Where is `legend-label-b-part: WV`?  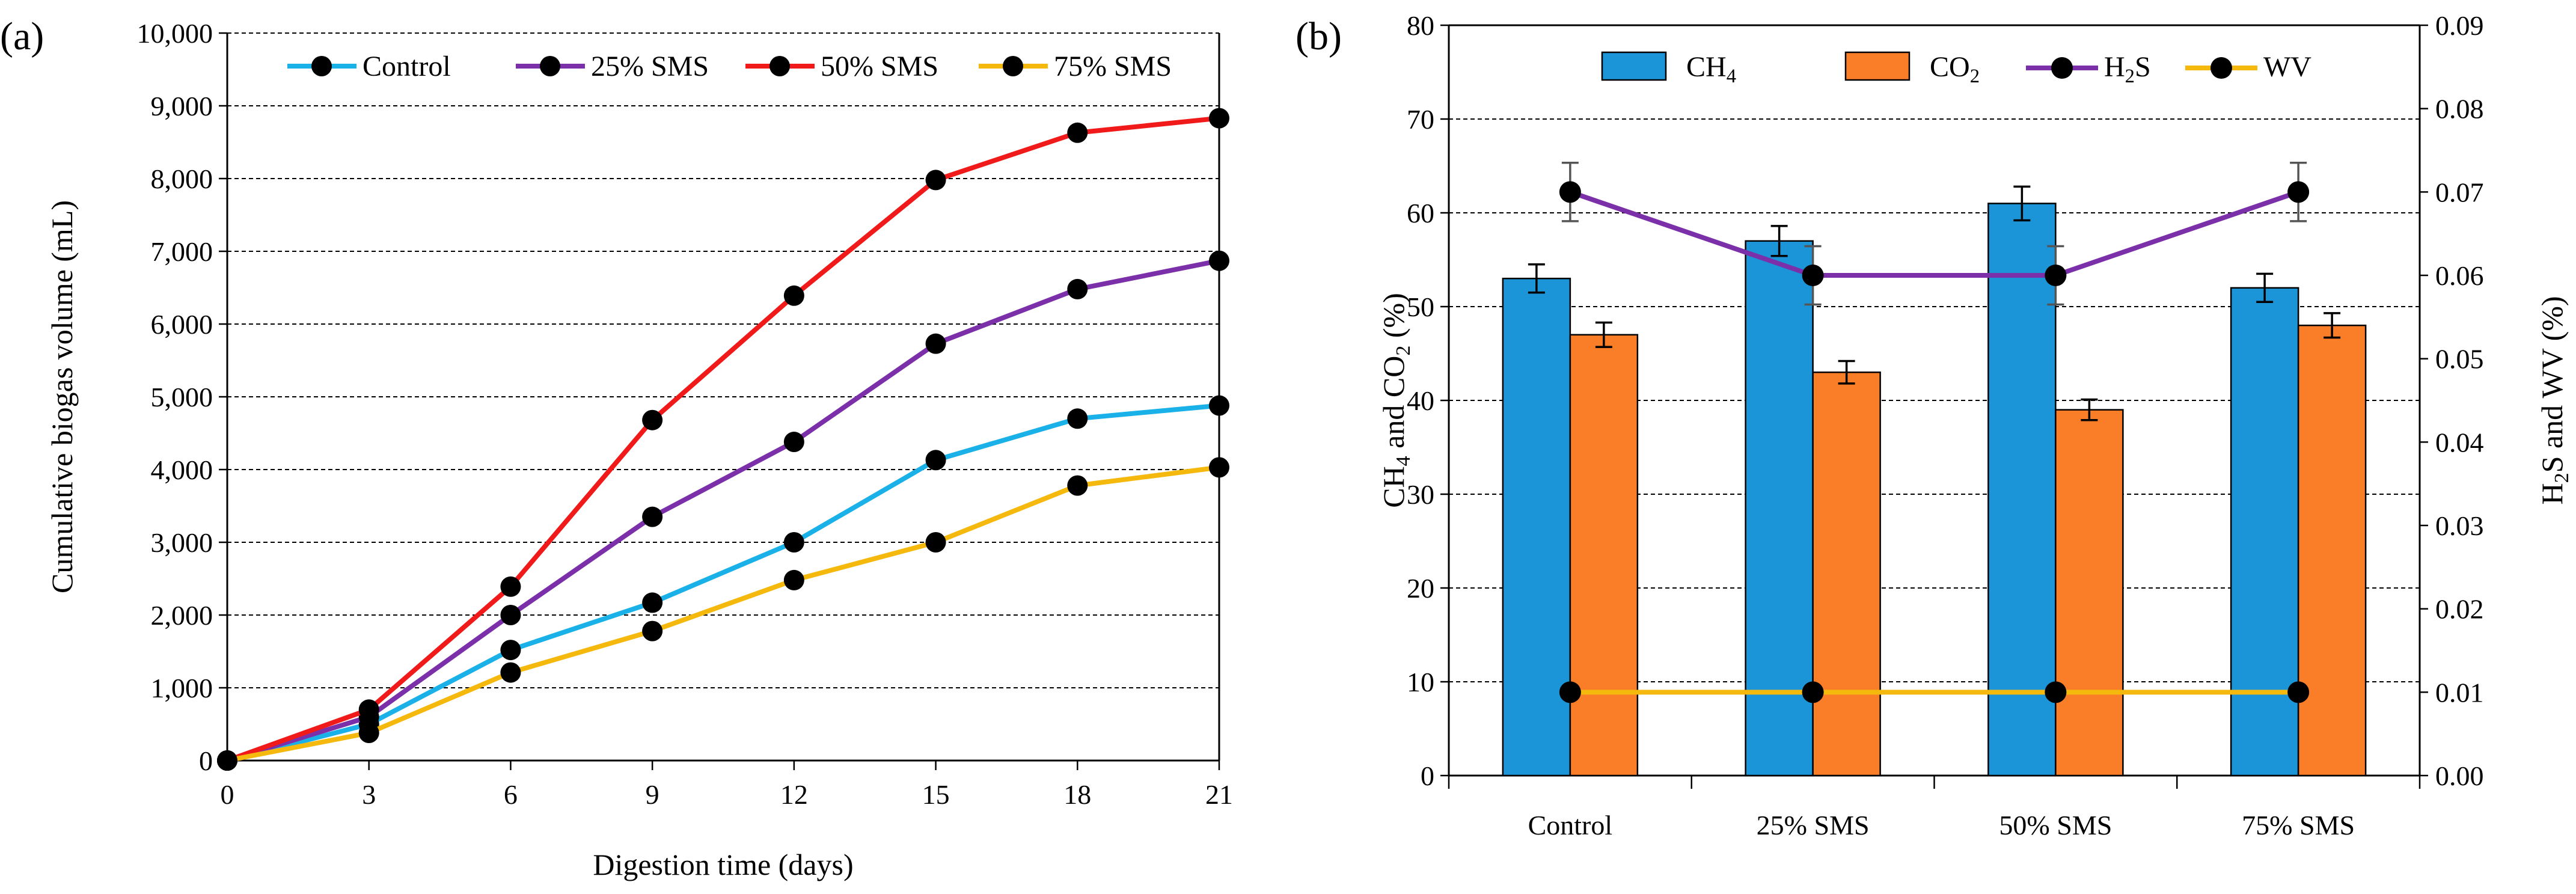 legend-label-b-part: WV is located at coordinates (2287, 67).